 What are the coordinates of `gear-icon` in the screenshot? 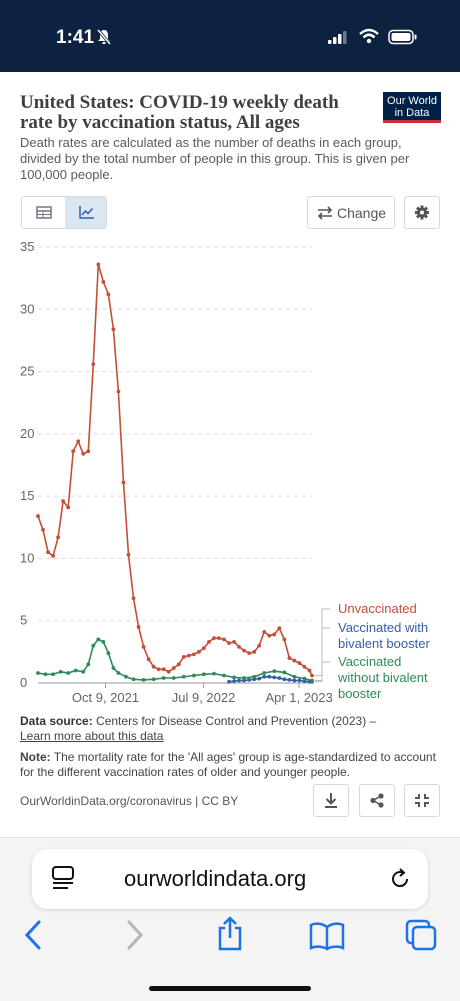 It's located at (422, 212).